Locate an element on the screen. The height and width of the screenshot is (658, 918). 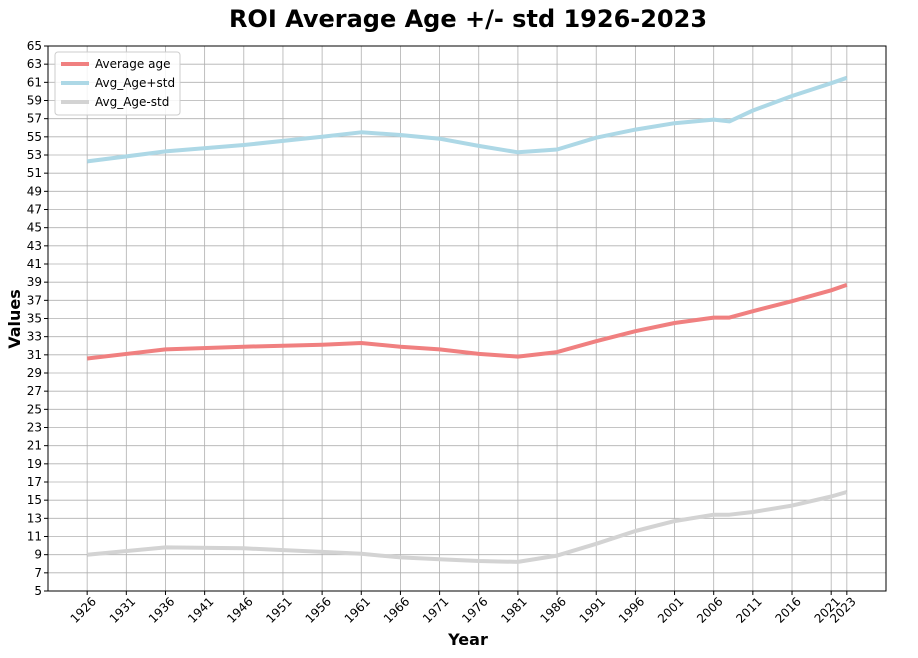
x-tick-label: 2016 is located at coordinates (787, 609).